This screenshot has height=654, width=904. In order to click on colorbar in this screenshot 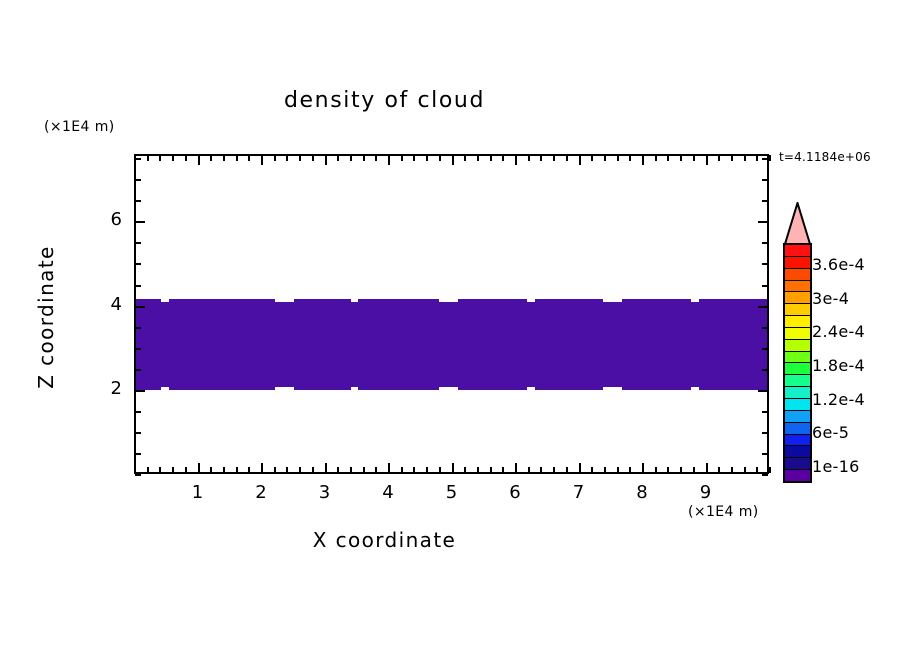, I will do `click(797, 363)`.